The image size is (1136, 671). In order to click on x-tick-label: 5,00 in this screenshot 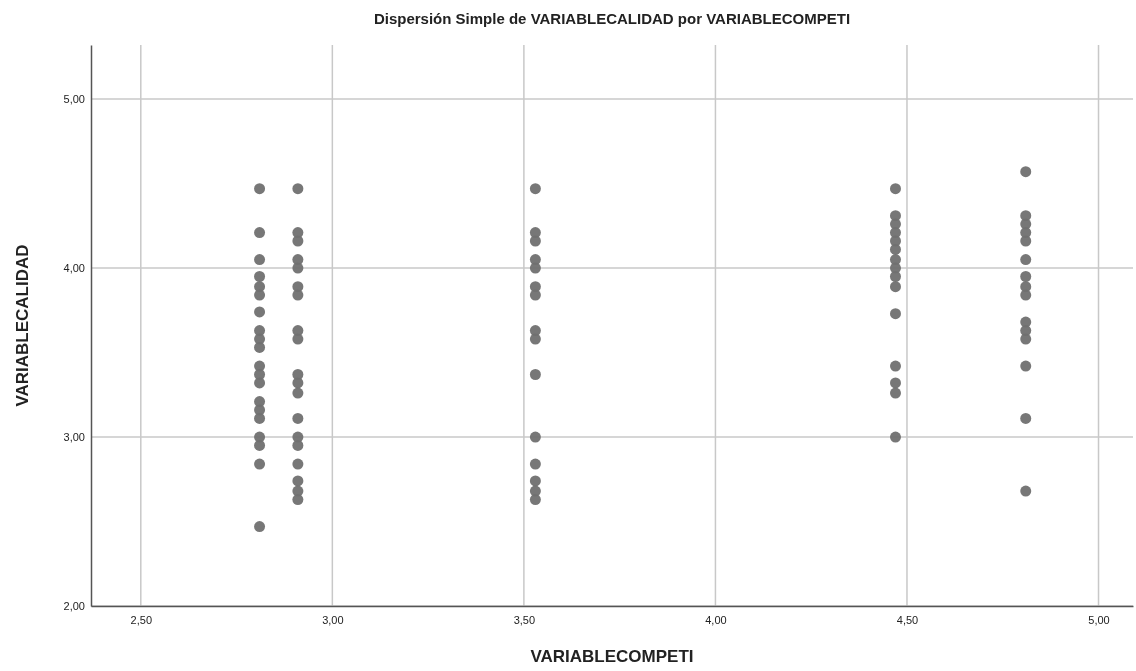, I will do `click(1099, 619)`.